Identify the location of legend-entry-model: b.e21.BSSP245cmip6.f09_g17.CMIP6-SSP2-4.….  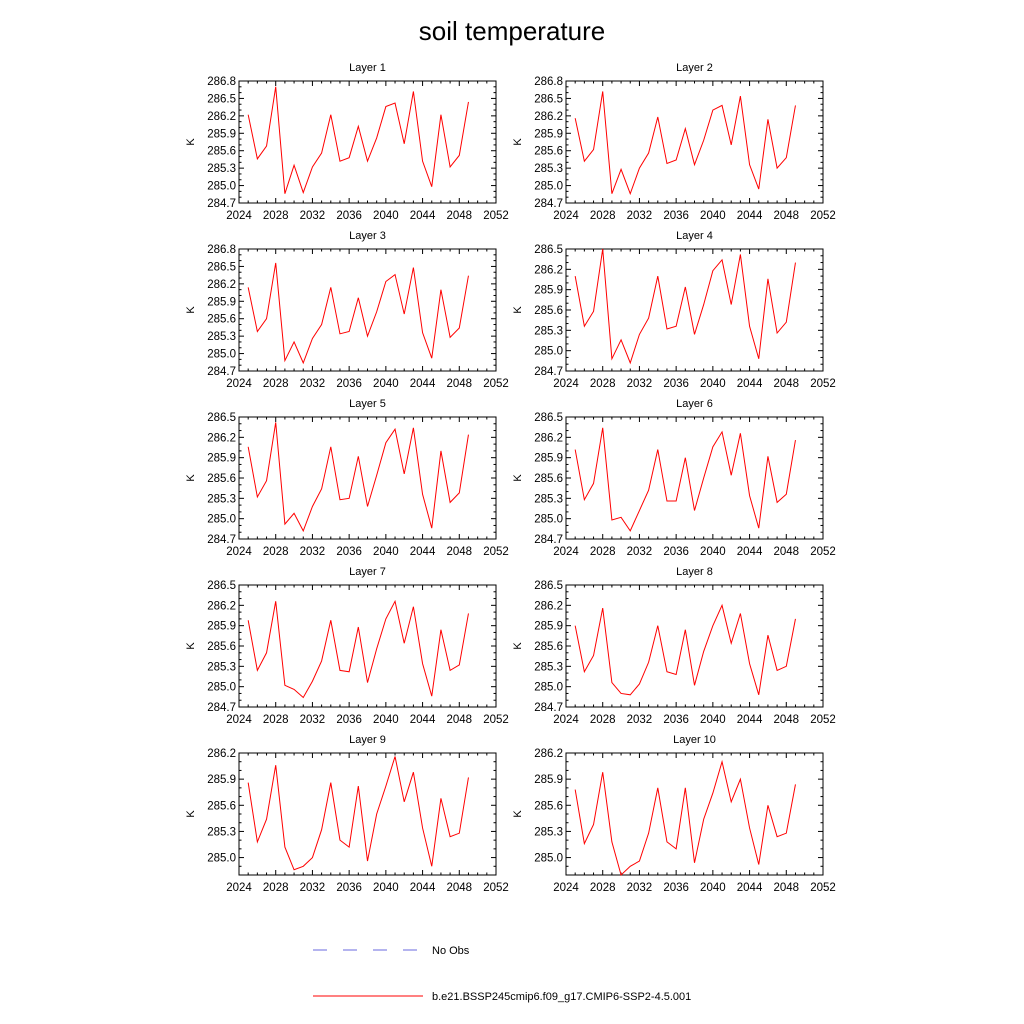
(502, 997).